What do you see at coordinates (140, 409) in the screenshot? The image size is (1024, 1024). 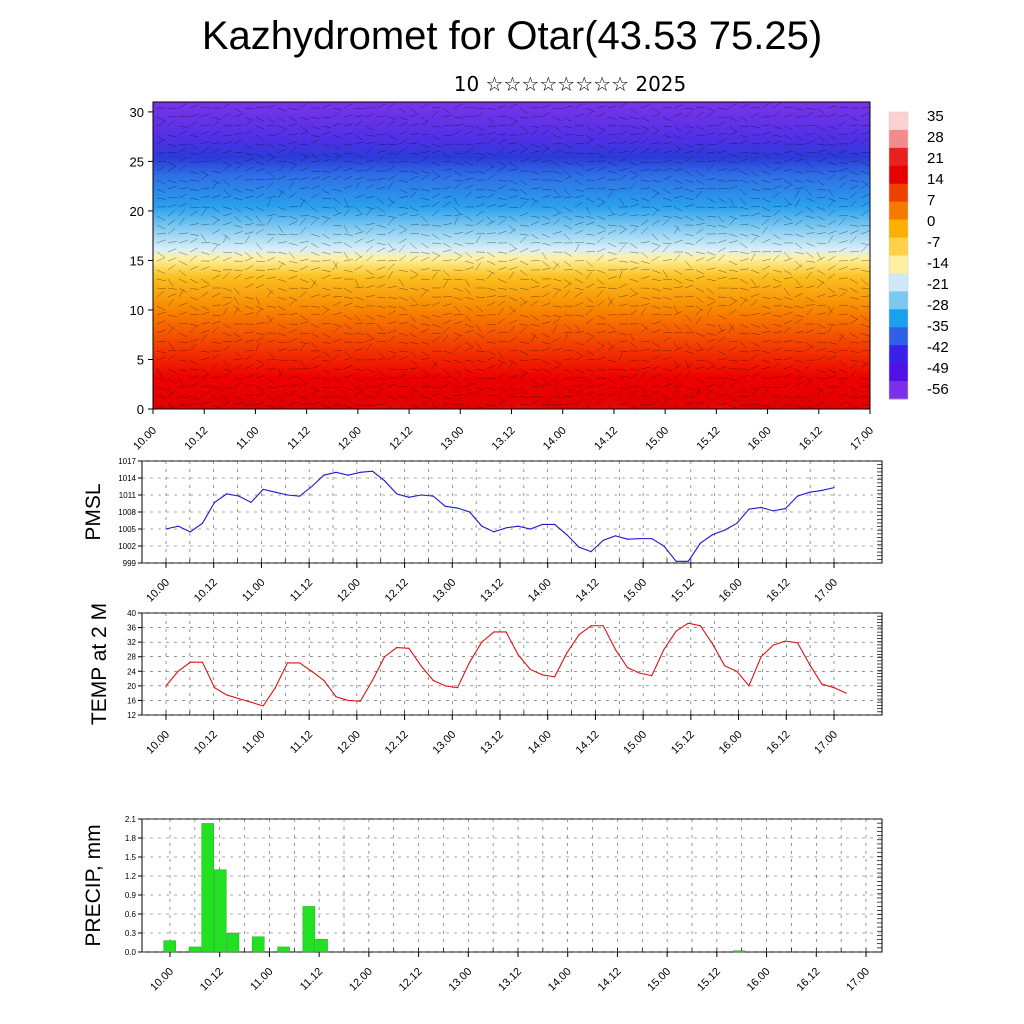 I see `y-tick-label: 0` at bounding box center [140, 409].